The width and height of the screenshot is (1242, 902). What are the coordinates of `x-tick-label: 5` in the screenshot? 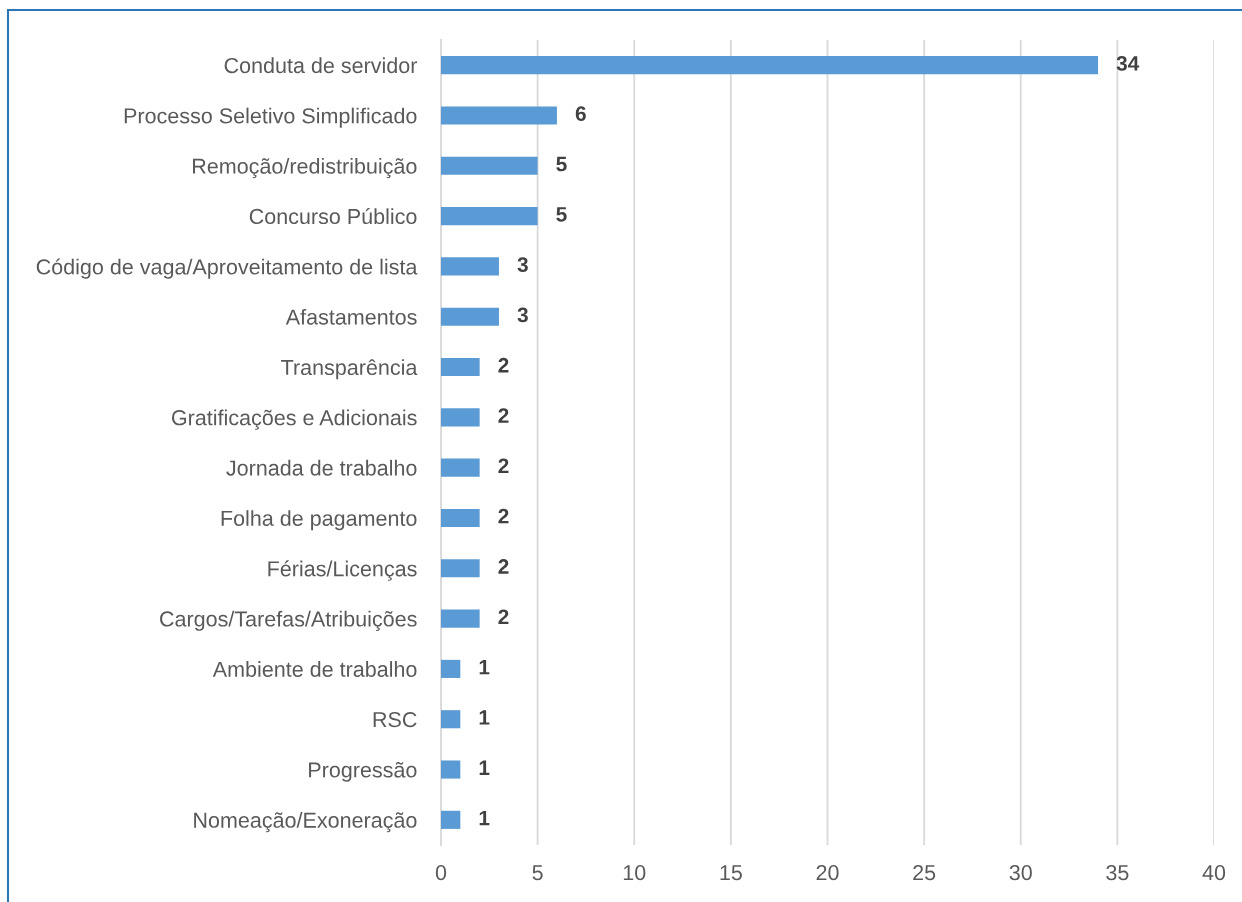 It's located at (537, 873).